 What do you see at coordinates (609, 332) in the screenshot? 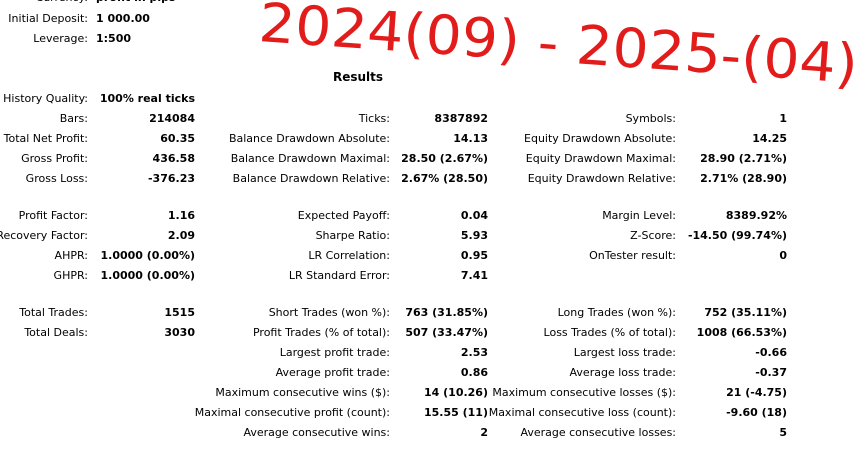
I see `stat-label: Loss Trades (% of total):` at bounding box center [609, 332].